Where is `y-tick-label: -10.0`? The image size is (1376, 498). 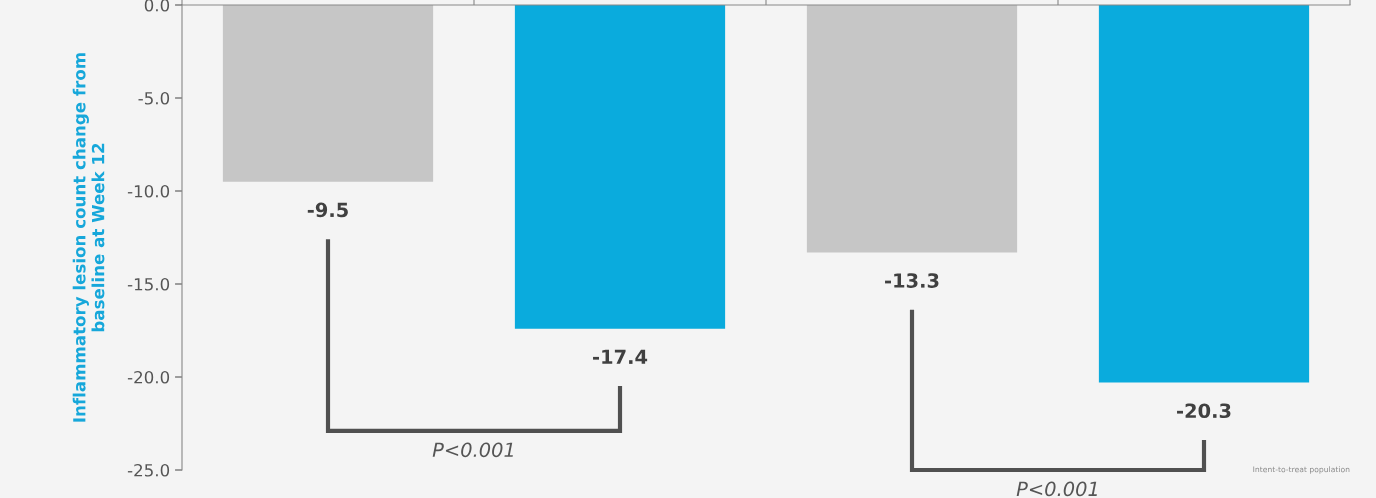
y-tick-label: -10.0 is located at coordinates (148, 191).